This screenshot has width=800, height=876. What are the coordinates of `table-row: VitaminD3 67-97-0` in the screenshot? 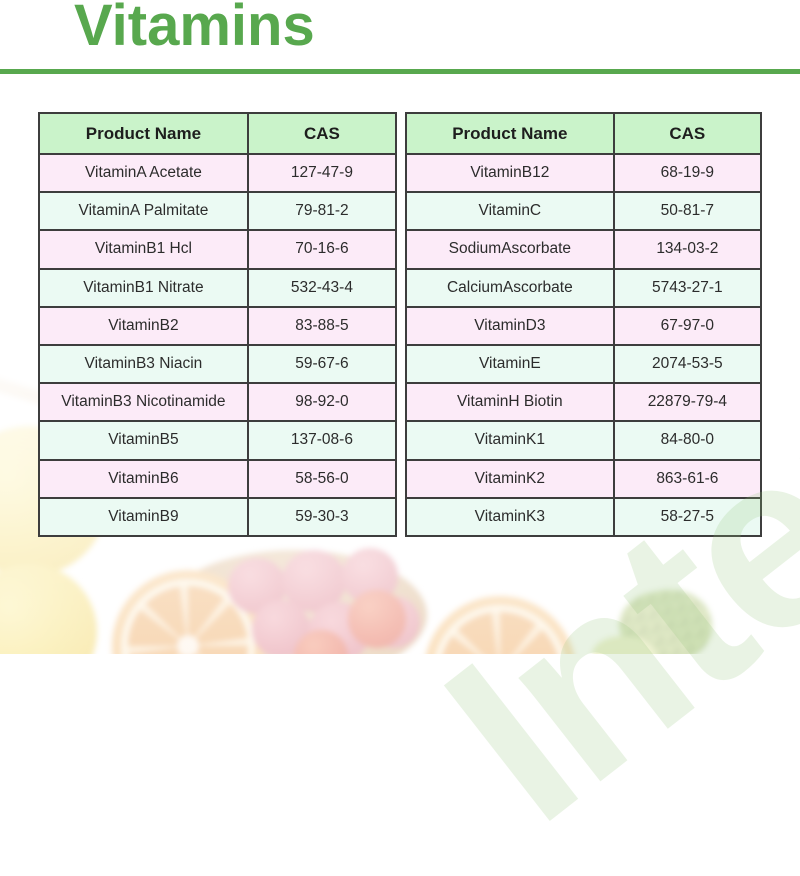 It's located at (584, 325).